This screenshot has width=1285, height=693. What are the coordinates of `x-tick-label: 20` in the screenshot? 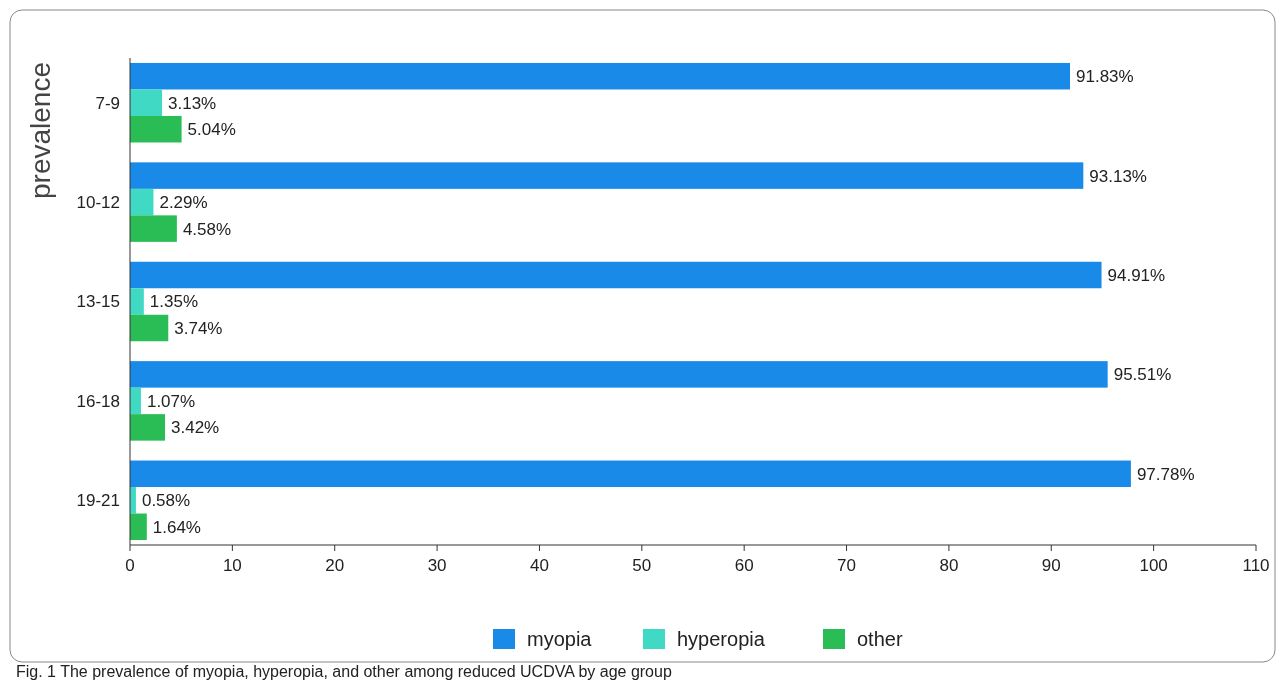 It's located at (335, 565).